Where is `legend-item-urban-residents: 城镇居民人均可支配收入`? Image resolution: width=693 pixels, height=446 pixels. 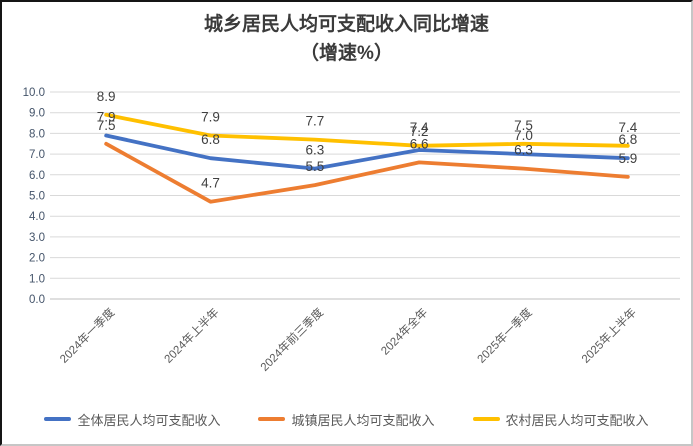
legend-item-urban-residents: 城镇居民人均可支配收入 is located at coordinates (346, 419).